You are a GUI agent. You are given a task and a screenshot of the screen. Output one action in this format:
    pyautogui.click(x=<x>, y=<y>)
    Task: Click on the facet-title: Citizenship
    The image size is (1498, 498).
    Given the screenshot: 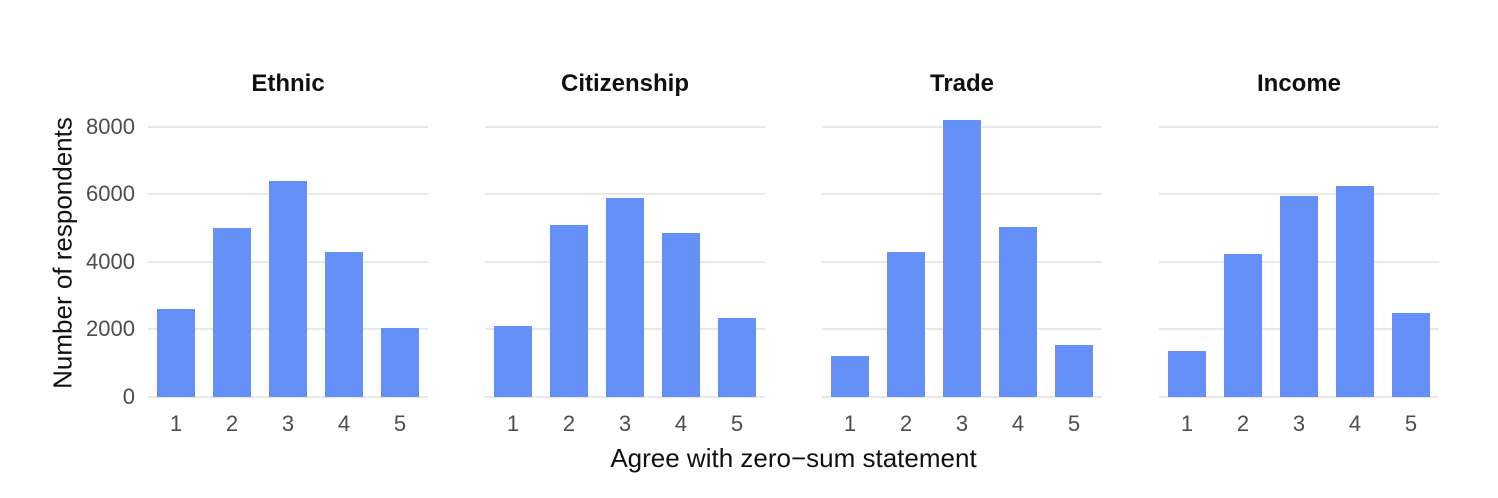 What is the action you would take?
    pyautogui.click(x=624, y=83)
    